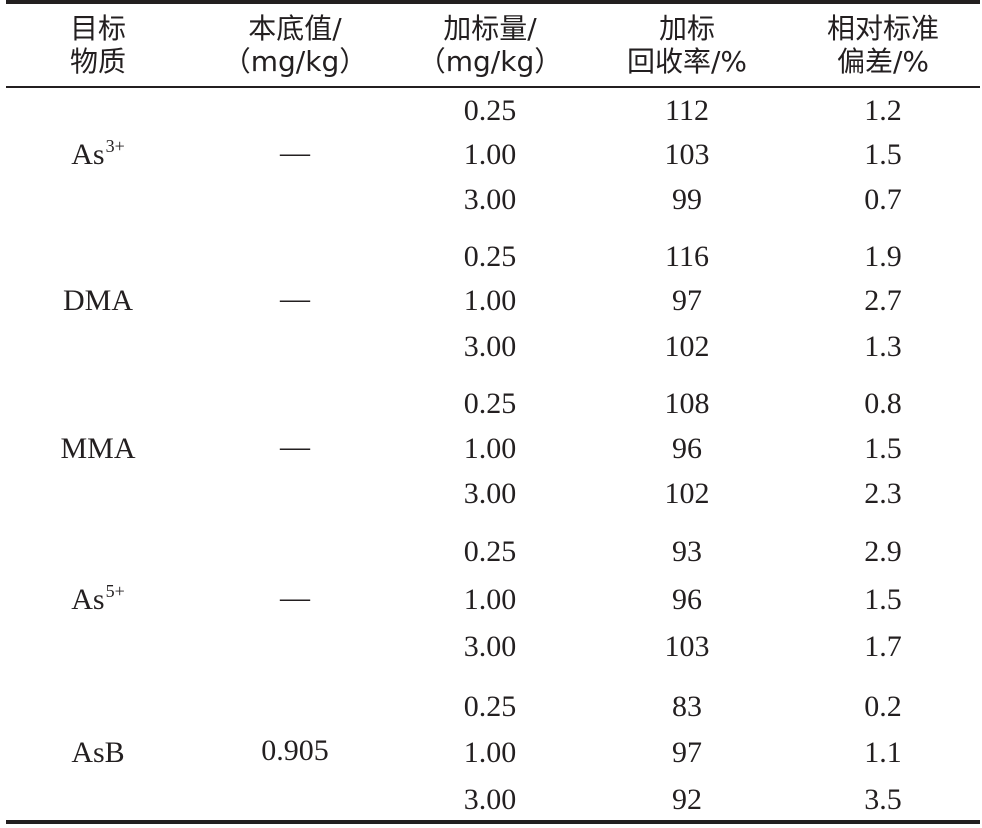  What do you see at coordinates (883, 403) in the screenshot?
I see `rsd-value: 0.8` at bounding box center [883, 403].